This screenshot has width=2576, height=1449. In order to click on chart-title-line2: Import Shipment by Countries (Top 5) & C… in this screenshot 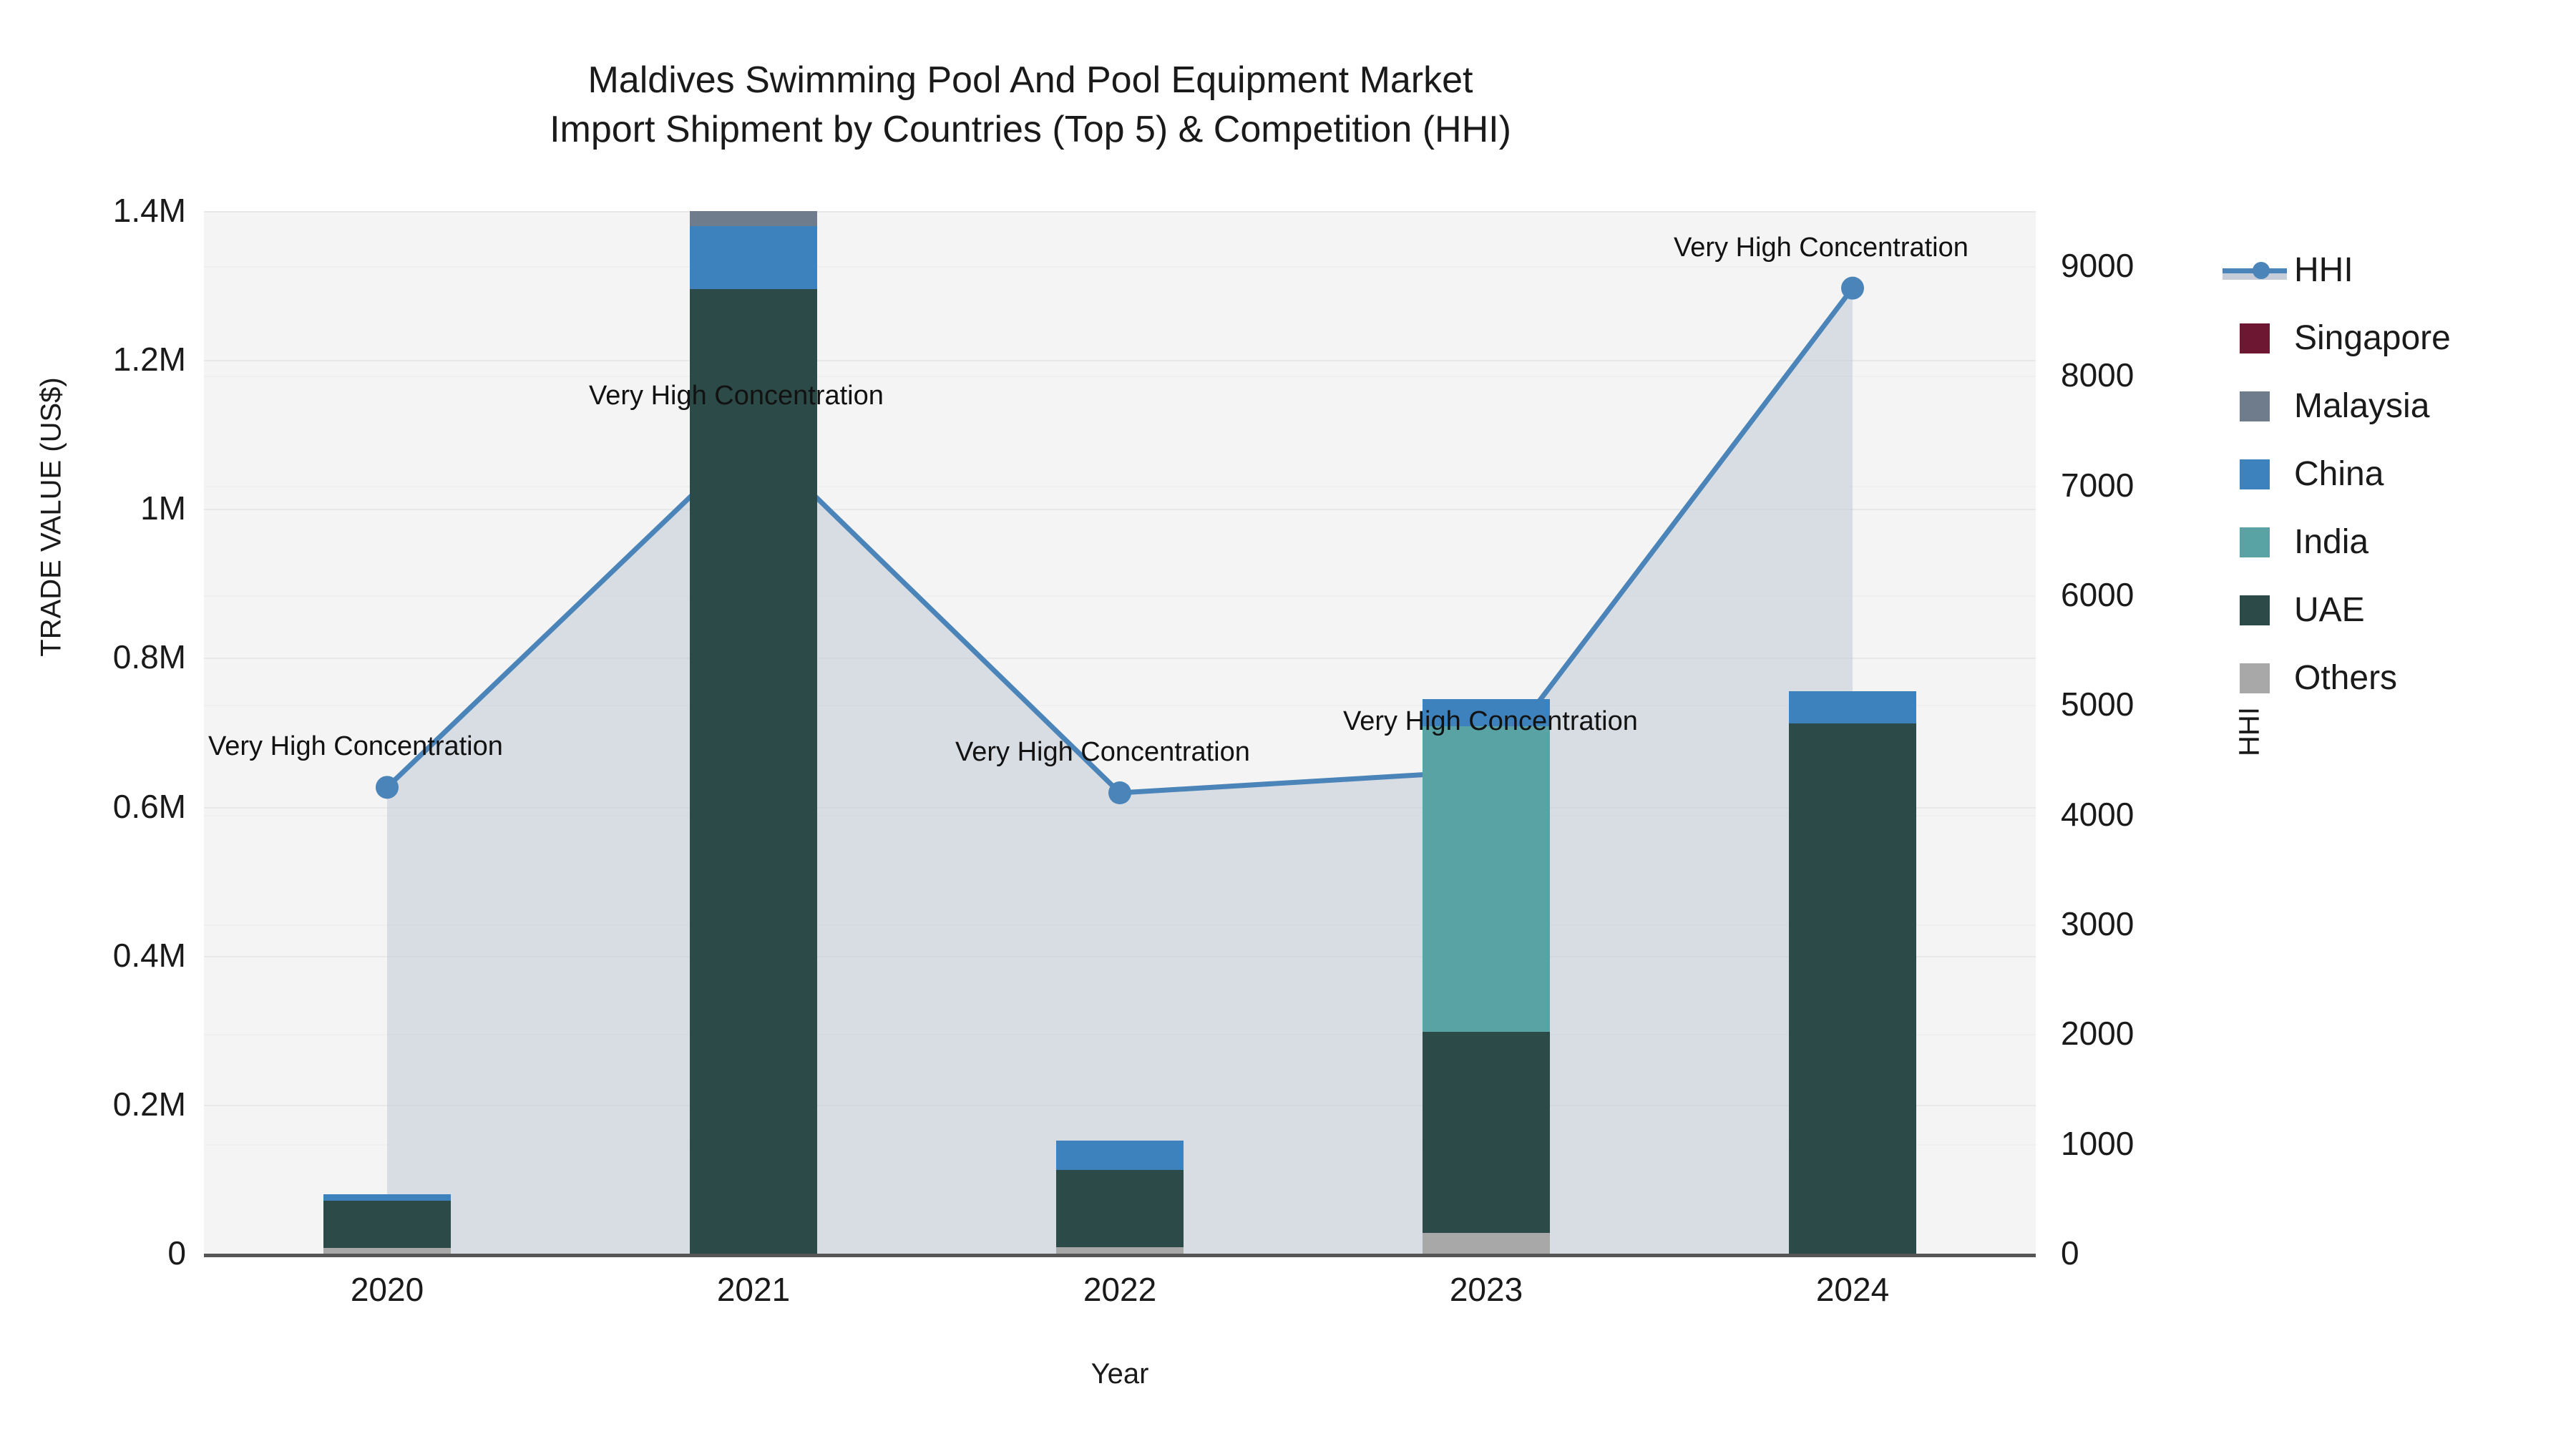, I will do `click(1030, 129)`.